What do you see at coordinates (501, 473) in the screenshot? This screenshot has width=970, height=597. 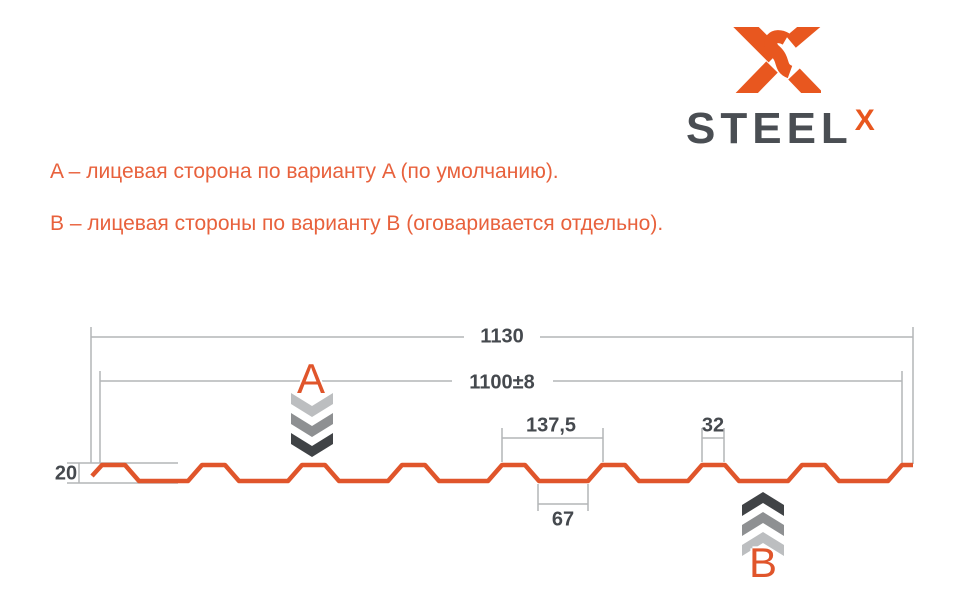 I see `sheet-profile-outline` at bounding box center [501, 473].